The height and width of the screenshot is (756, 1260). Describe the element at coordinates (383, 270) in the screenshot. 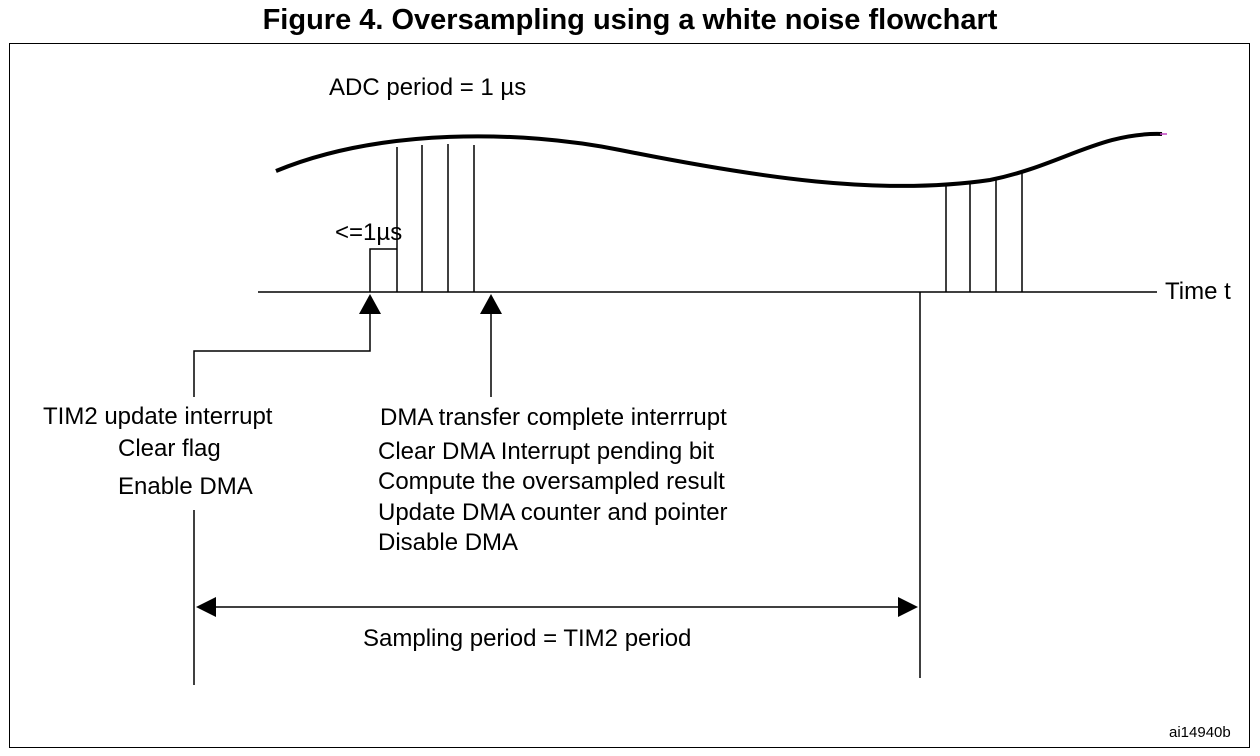

I see `delay-bracket` at that location.